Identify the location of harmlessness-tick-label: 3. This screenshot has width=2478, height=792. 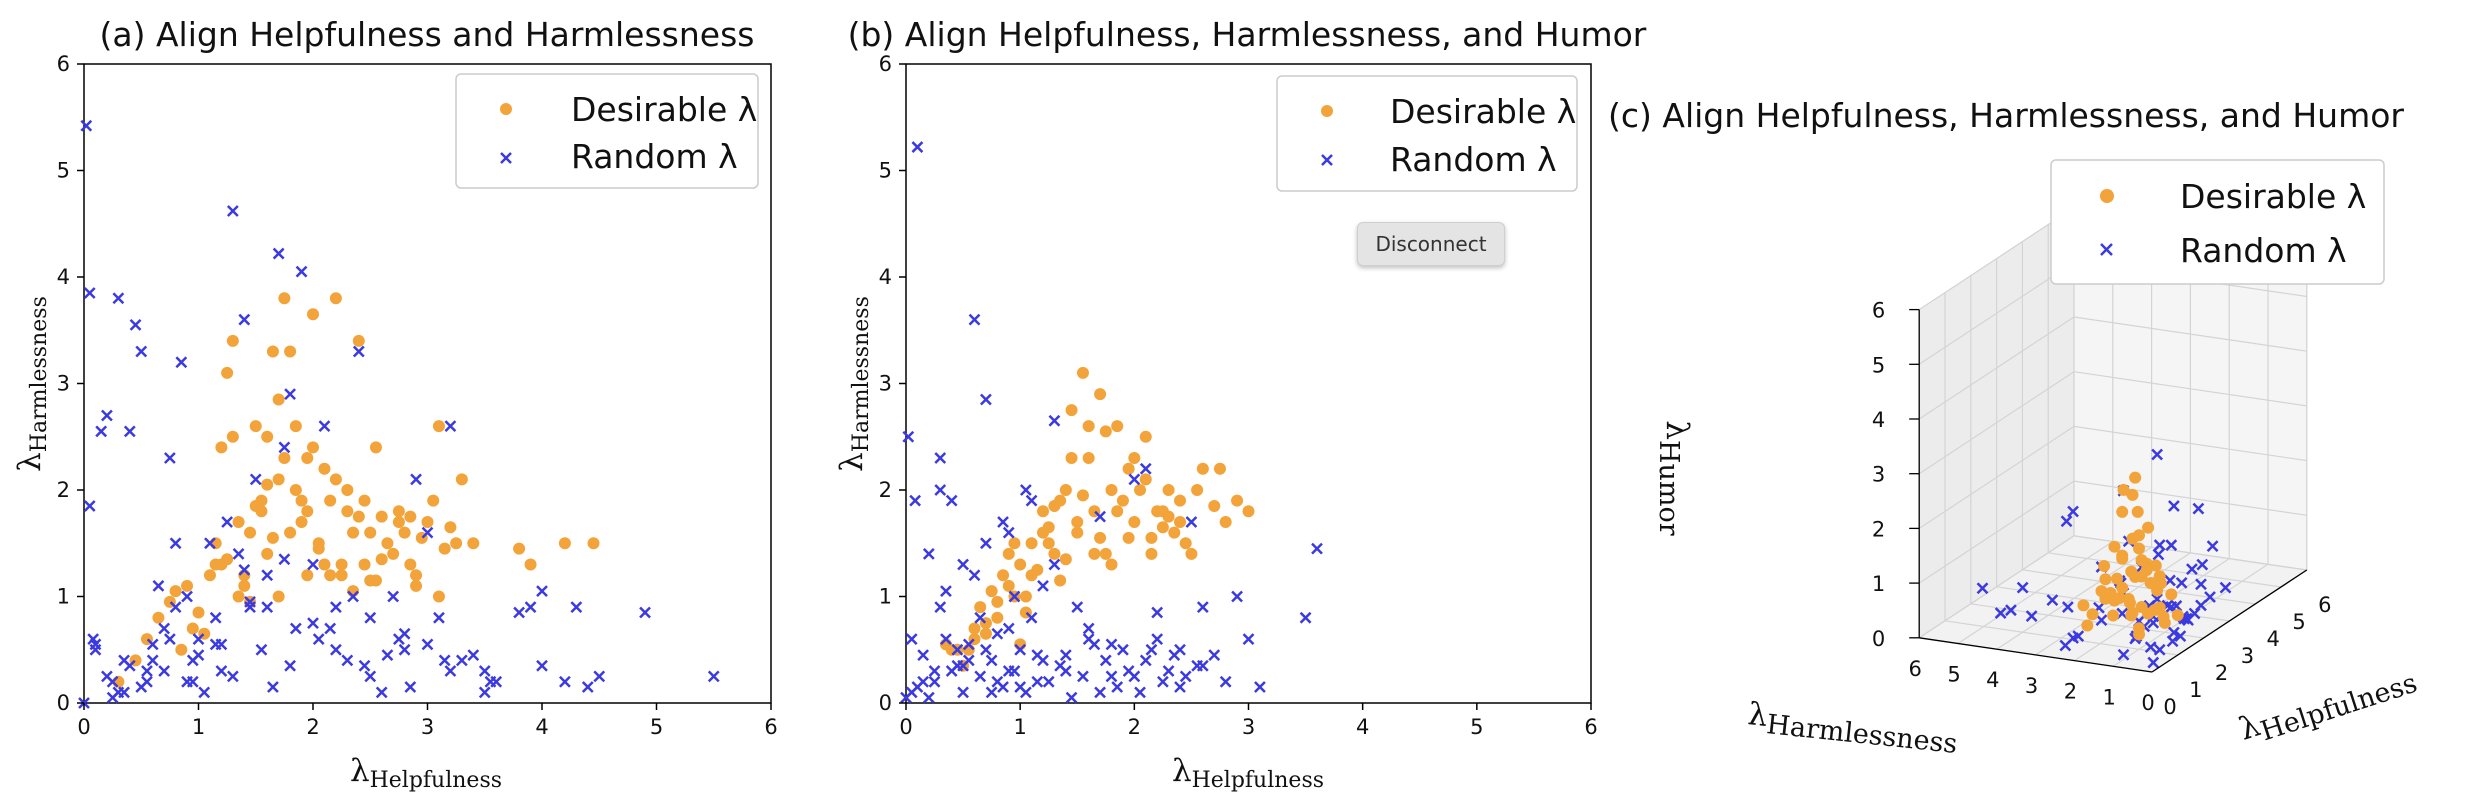
(2031, 686).